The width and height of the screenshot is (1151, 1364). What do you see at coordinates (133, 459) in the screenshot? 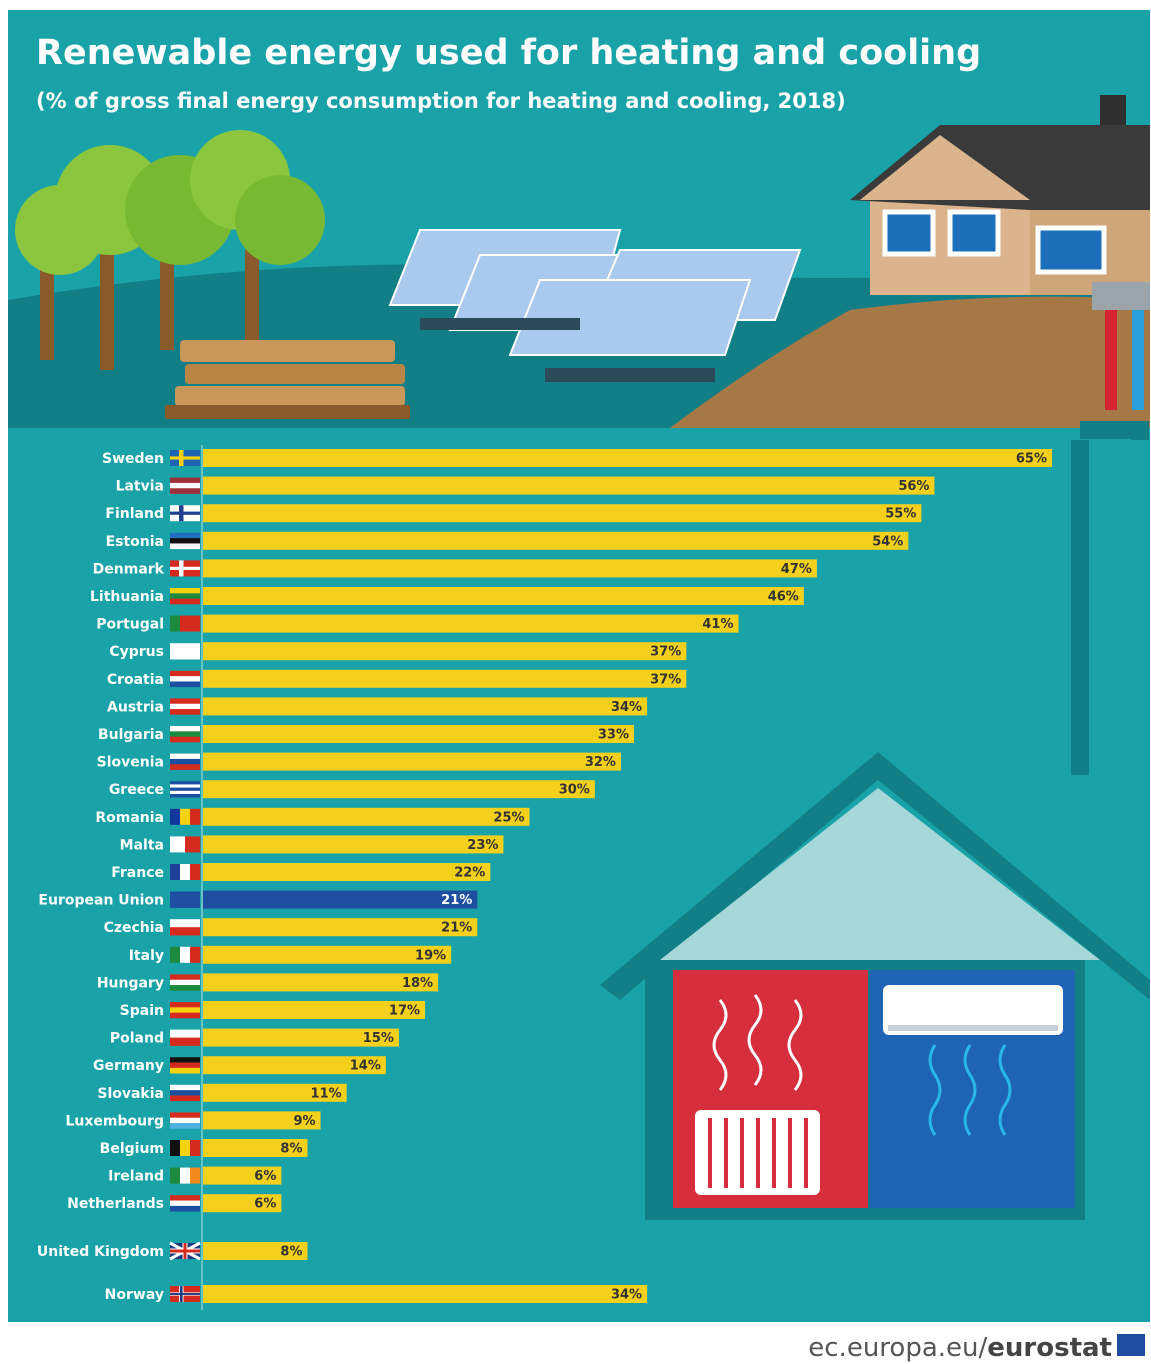
I see `category-label: Sweden` at bounding box center [133, 459].